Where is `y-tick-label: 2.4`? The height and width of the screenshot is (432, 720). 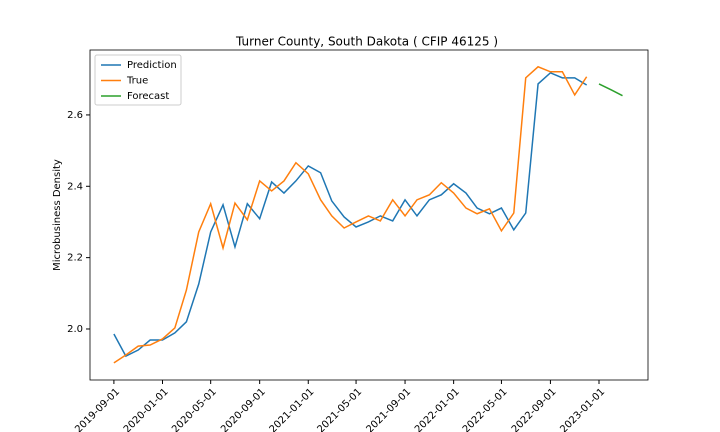
y-tick-label: 2.4 is located at coordinates (75, 186).